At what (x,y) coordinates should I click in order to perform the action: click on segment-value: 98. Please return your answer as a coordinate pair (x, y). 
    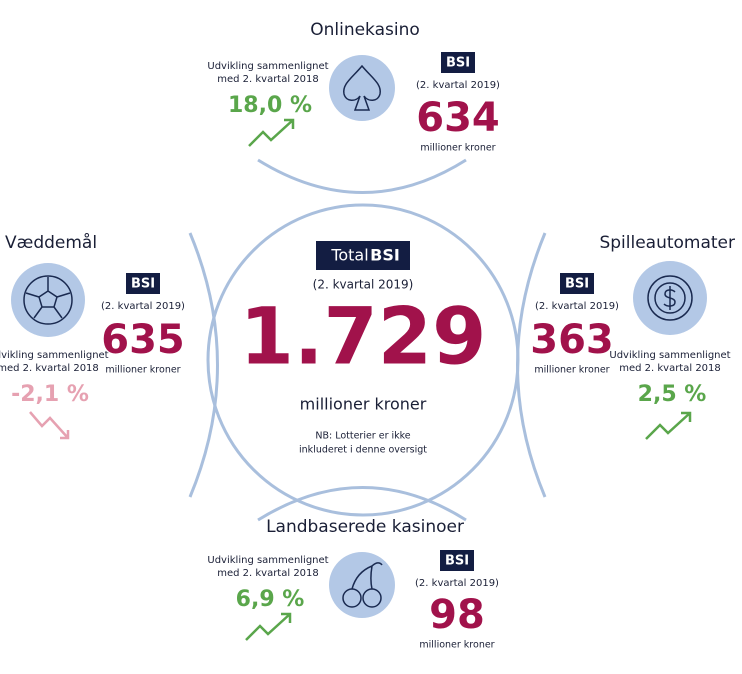
    Looking at the image, I should click on (457, 615).